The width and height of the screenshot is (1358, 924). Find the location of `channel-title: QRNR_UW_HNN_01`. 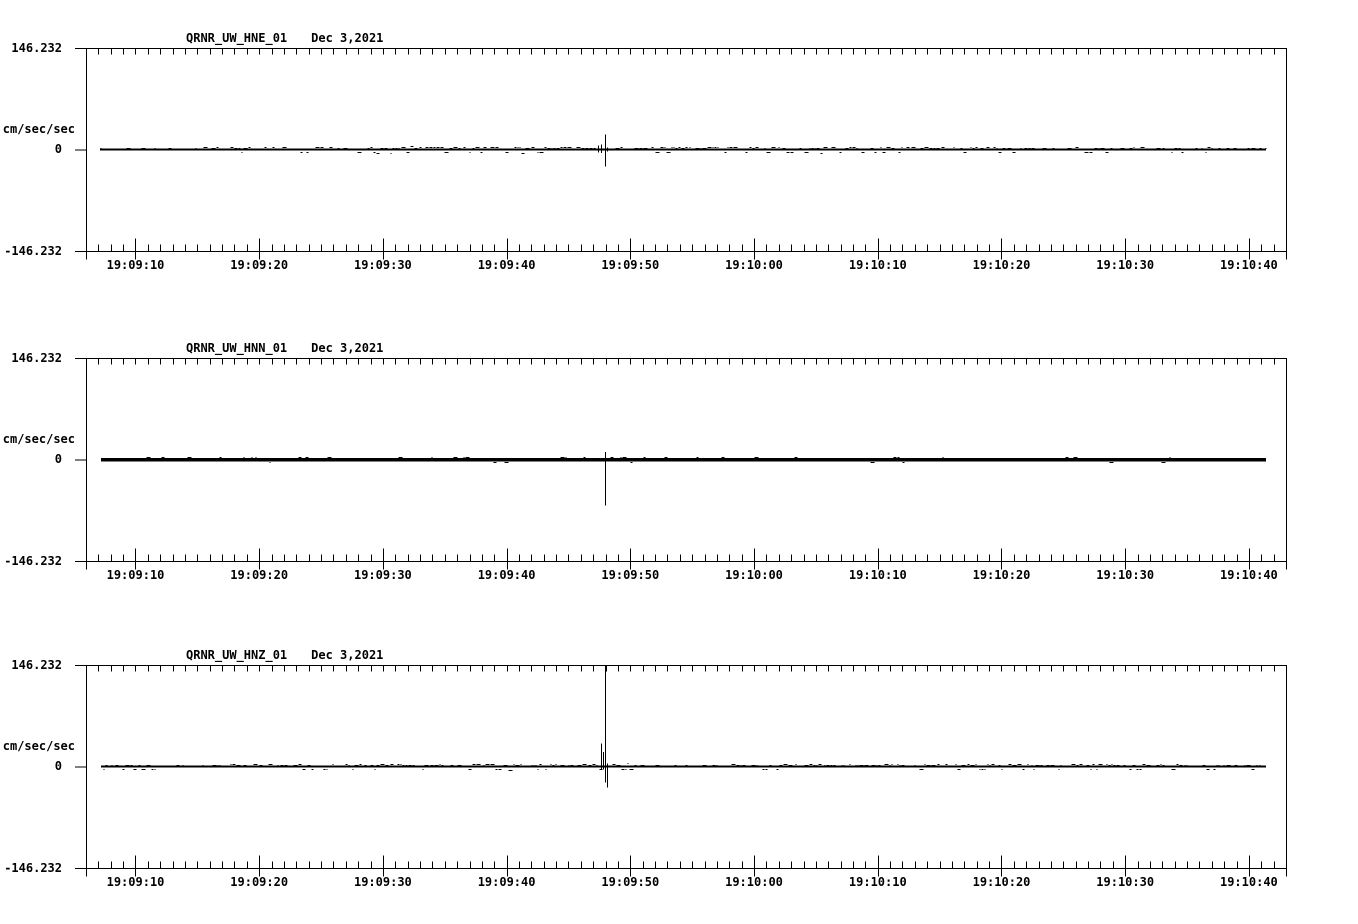

channel-title: QRNR_UW_HNN_01 is located at coordinates (237, 348).